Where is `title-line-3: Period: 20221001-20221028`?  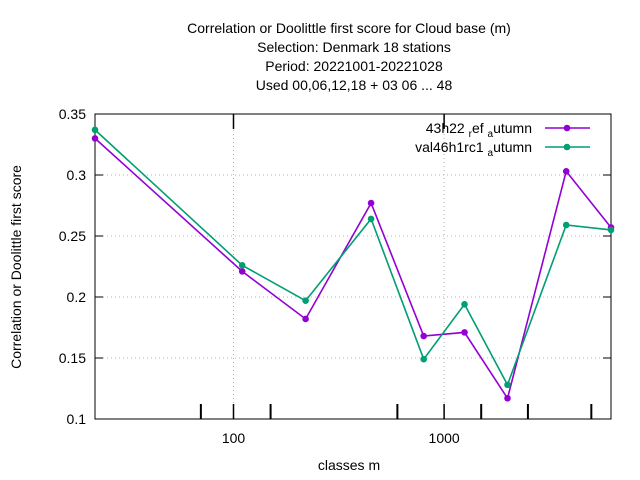 title-line-3: Period: 20221001-20221028 is located at coordinates (354, 66).